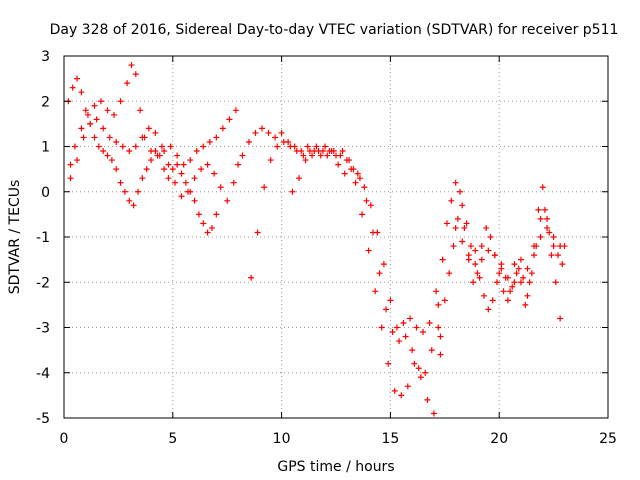 Image resolution: width=640 pixels, height=480 pixels. I want to click on x-tick-label: 10, so click(282, 439).